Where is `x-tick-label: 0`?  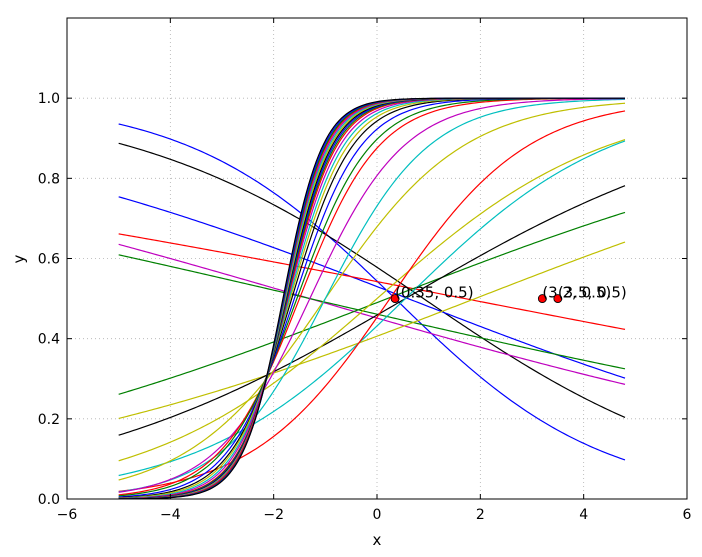
x-tick-label: 0 is located at coordinates (377, 515).